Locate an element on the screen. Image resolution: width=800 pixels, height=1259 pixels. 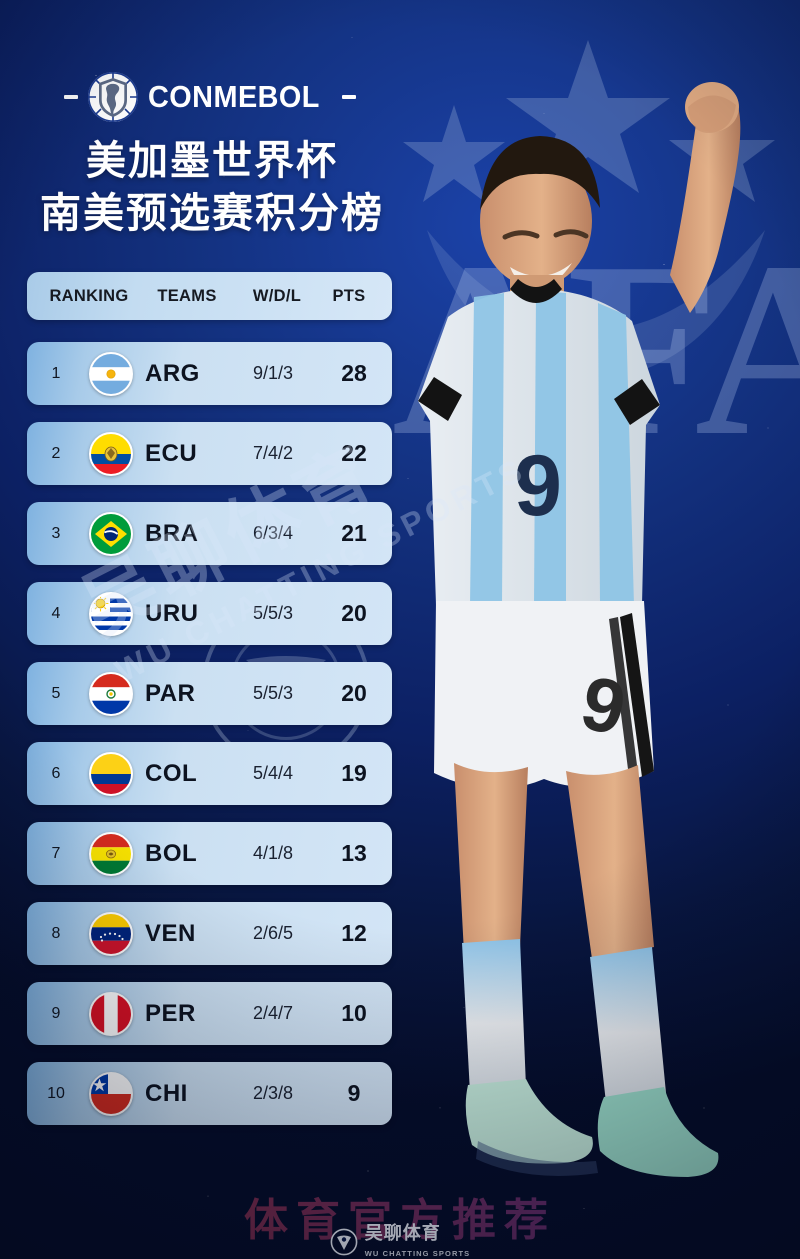
conmebol-wordmark: CONMEBOL is located at coordinates (234, 96).